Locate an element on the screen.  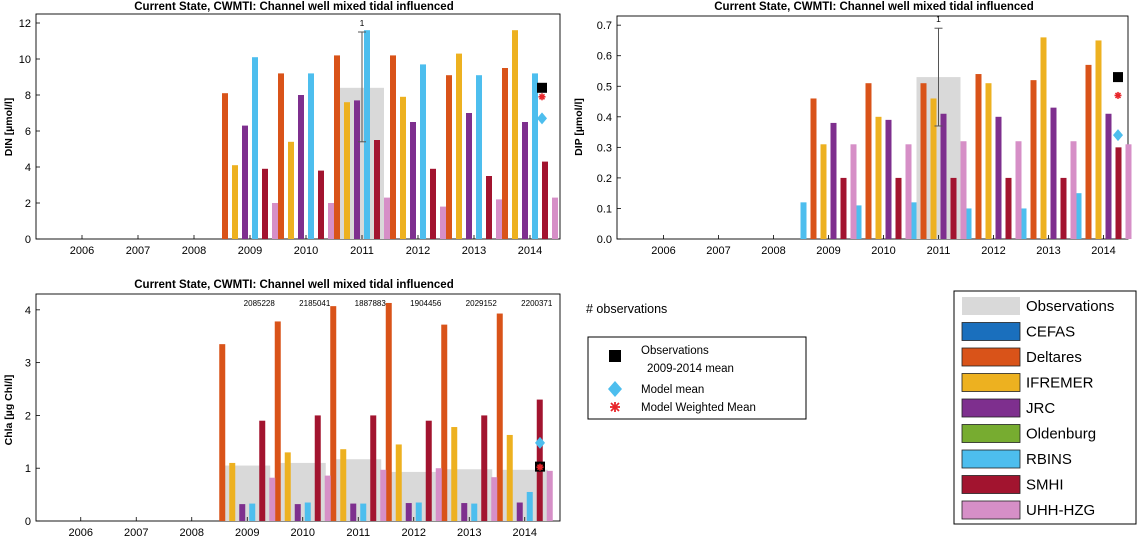
chla-x-tick-label: 2014 is located at coordinates (525, 533).